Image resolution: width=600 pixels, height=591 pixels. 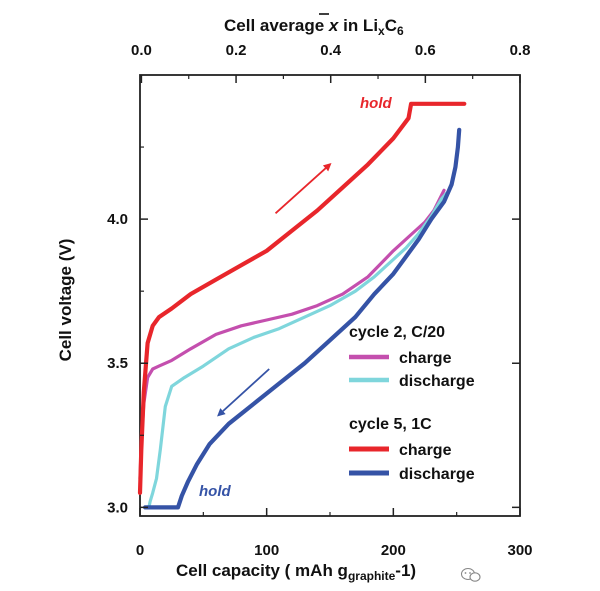 What do you see at coordinates (140, 550) in the screenshot?
I see `x-tick-label: 0` at bounding box center [140, 550].